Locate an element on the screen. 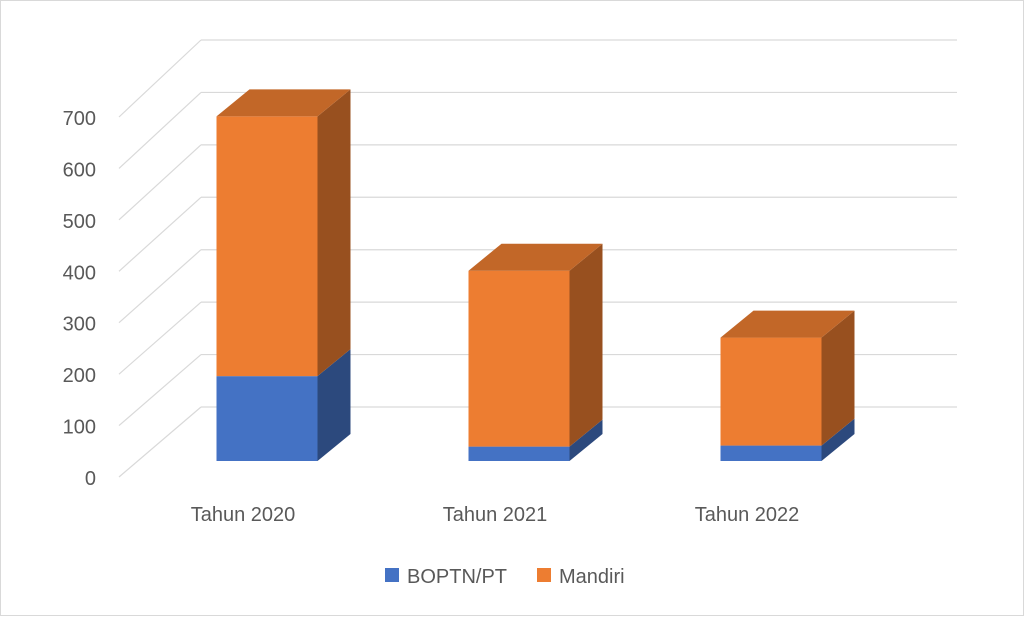  x-tick-label: Tahun 2022 is located at coordinates (747, 515).